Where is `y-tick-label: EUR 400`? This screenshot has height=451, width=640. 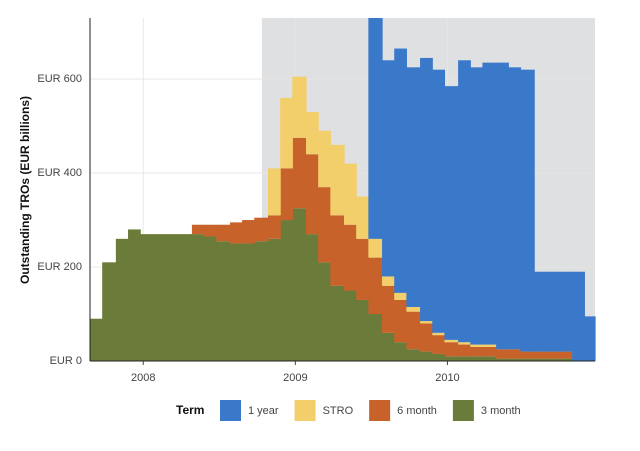
y-tick-label: EUR 400 is located at coordinates (59, 173).